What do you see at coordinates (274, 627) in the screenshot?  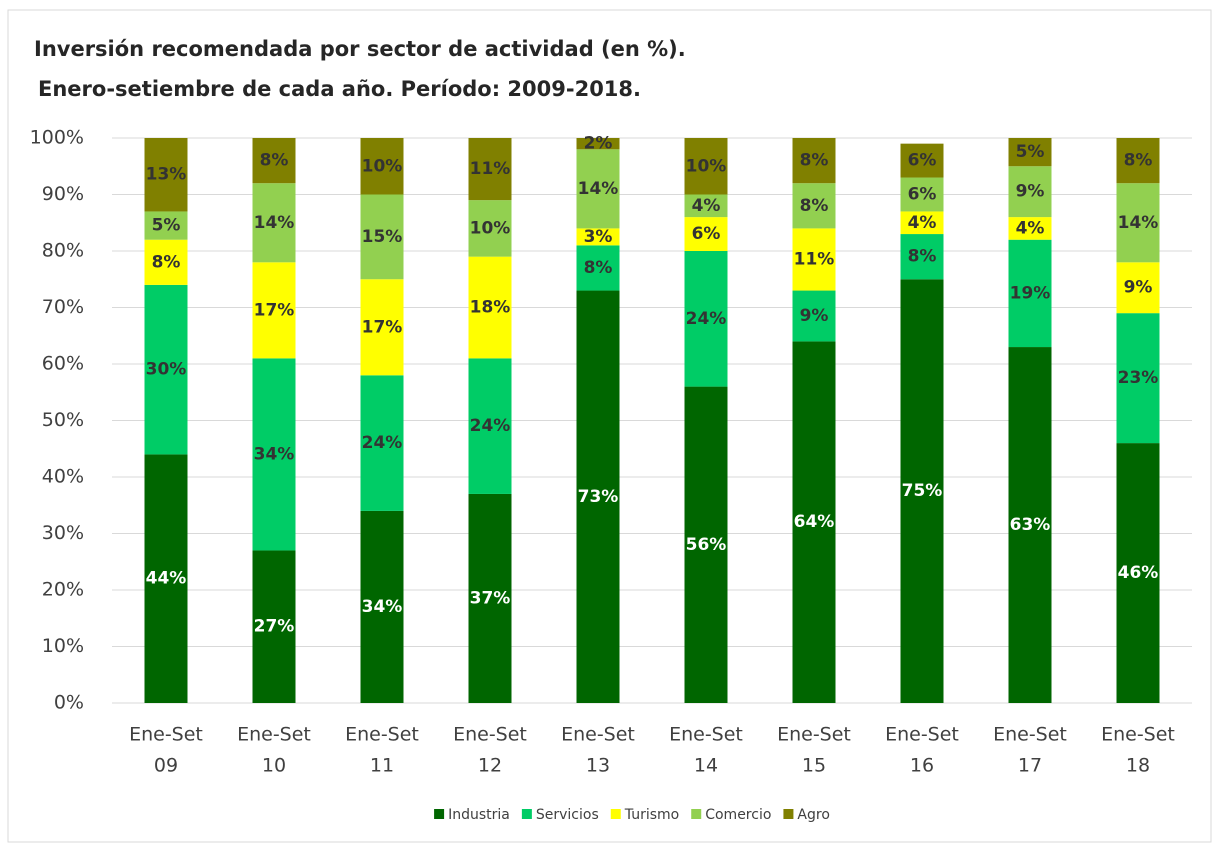 I see `data-label: 27%` at bounding box center [274, 627].